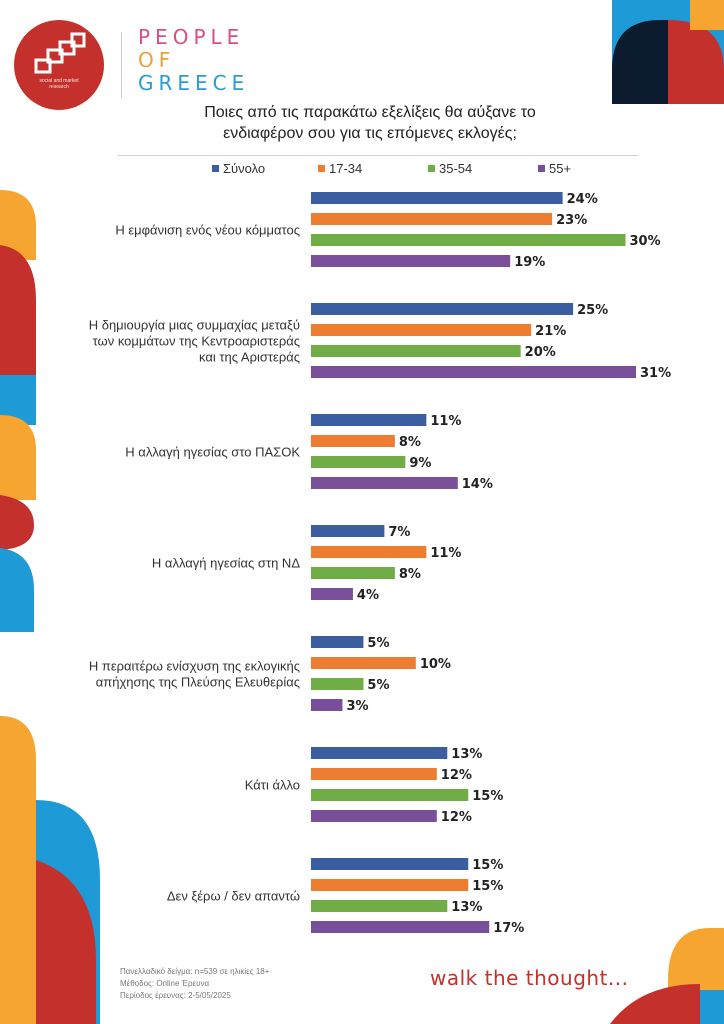  I want to click on brand-name-line2: OF, so click(157, 60).